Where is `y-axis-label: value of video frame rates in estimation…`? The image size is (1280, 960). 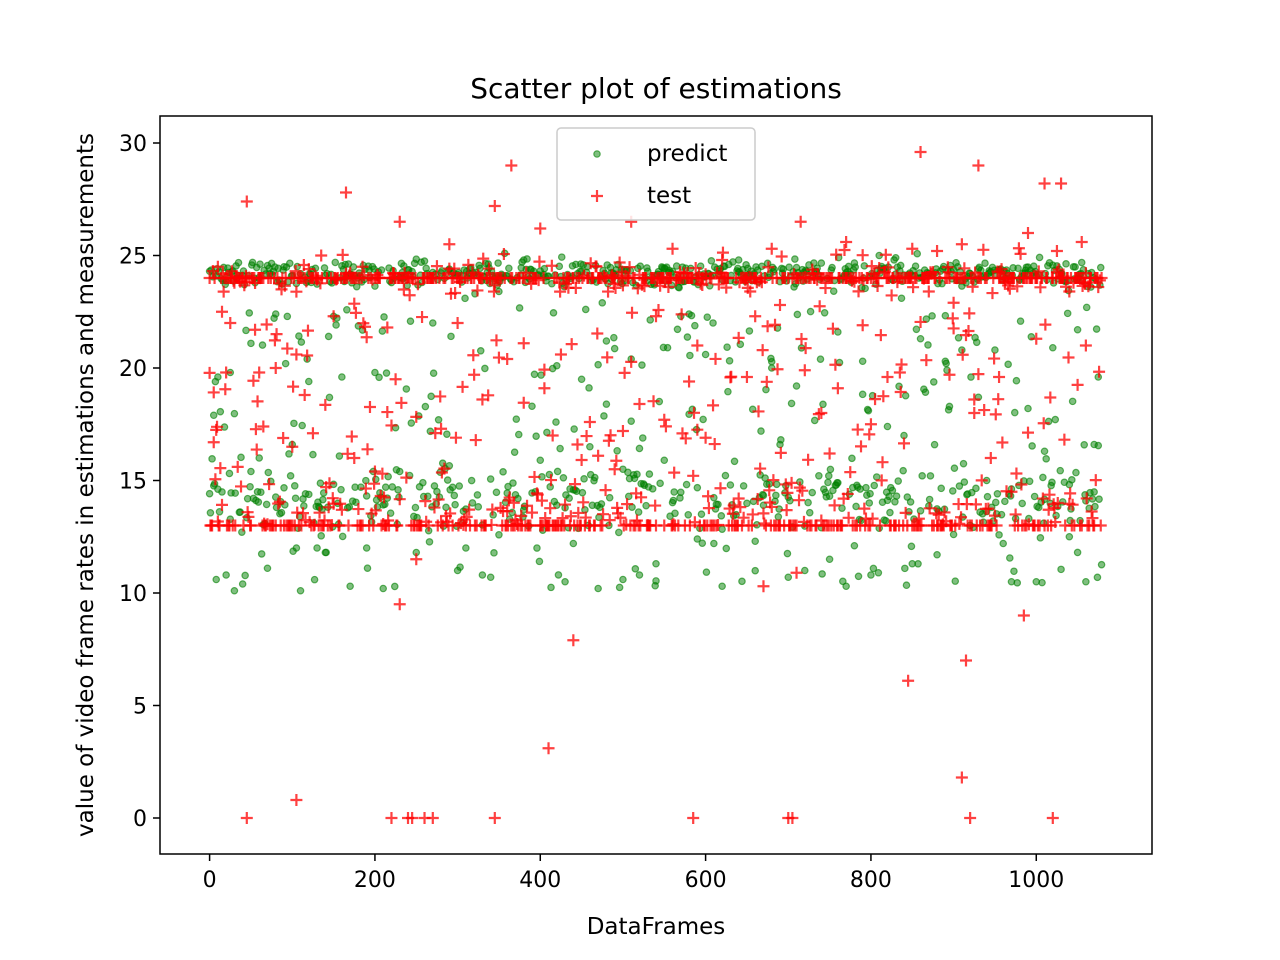
y-axis-label: value of video frame rates in estimation… is located at coordinates (86, 485).